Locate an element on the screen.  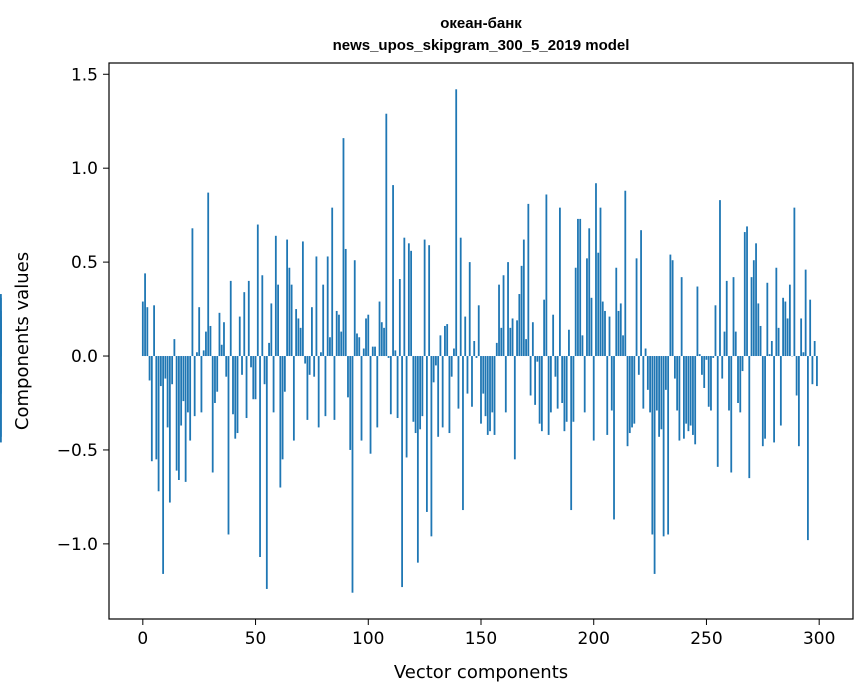
y-axis-label: Components values is located at coordinates (22, 341).